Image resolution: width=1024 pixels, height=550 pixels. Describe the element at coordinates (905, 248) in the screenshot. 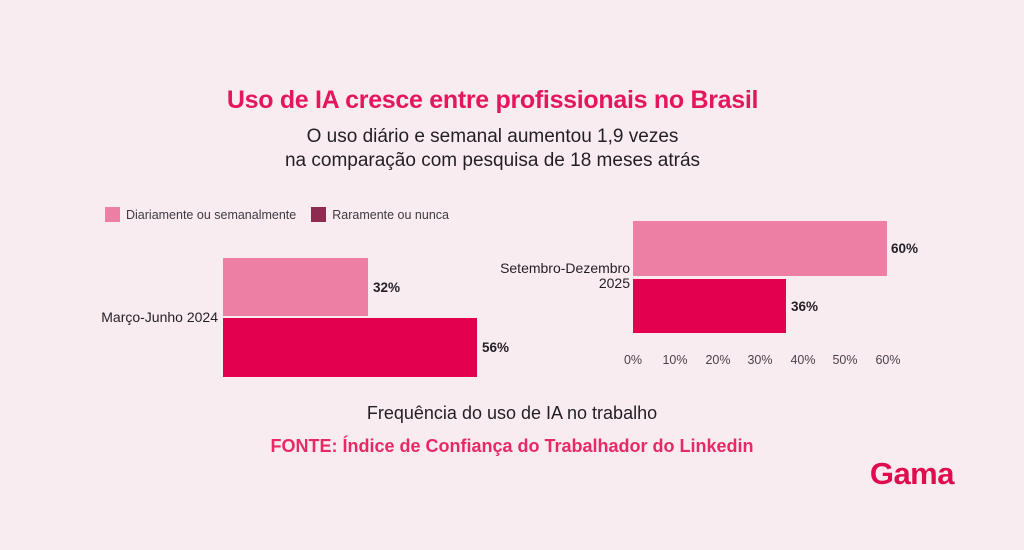

I see `value-label-2025-daily: 60%` at that location.